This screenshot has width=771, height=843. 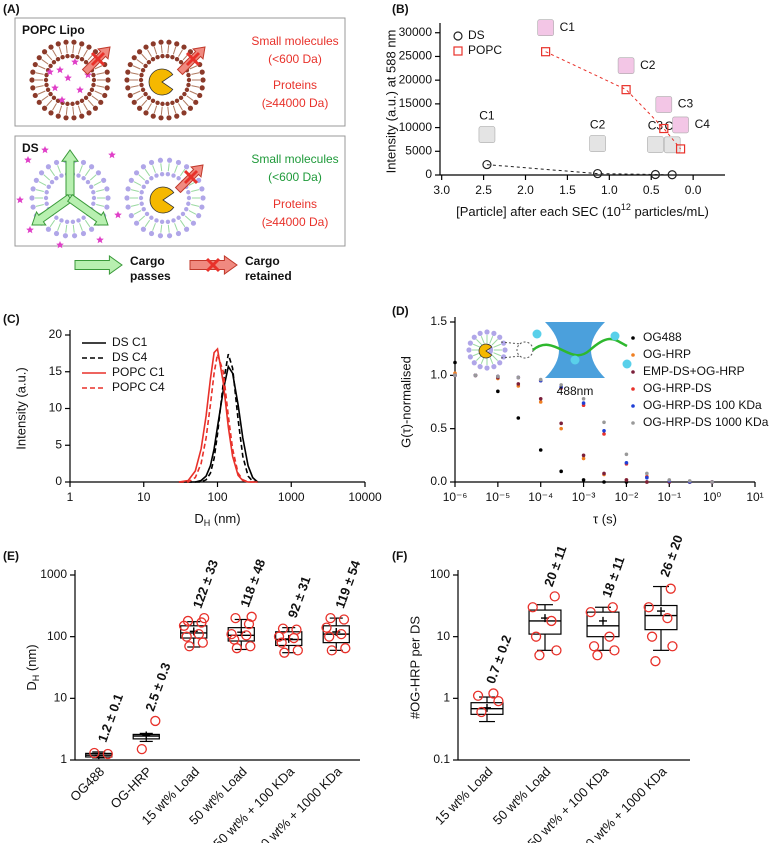 I want to click on x-tick-label: 1.0, so click(x=609, y=190).